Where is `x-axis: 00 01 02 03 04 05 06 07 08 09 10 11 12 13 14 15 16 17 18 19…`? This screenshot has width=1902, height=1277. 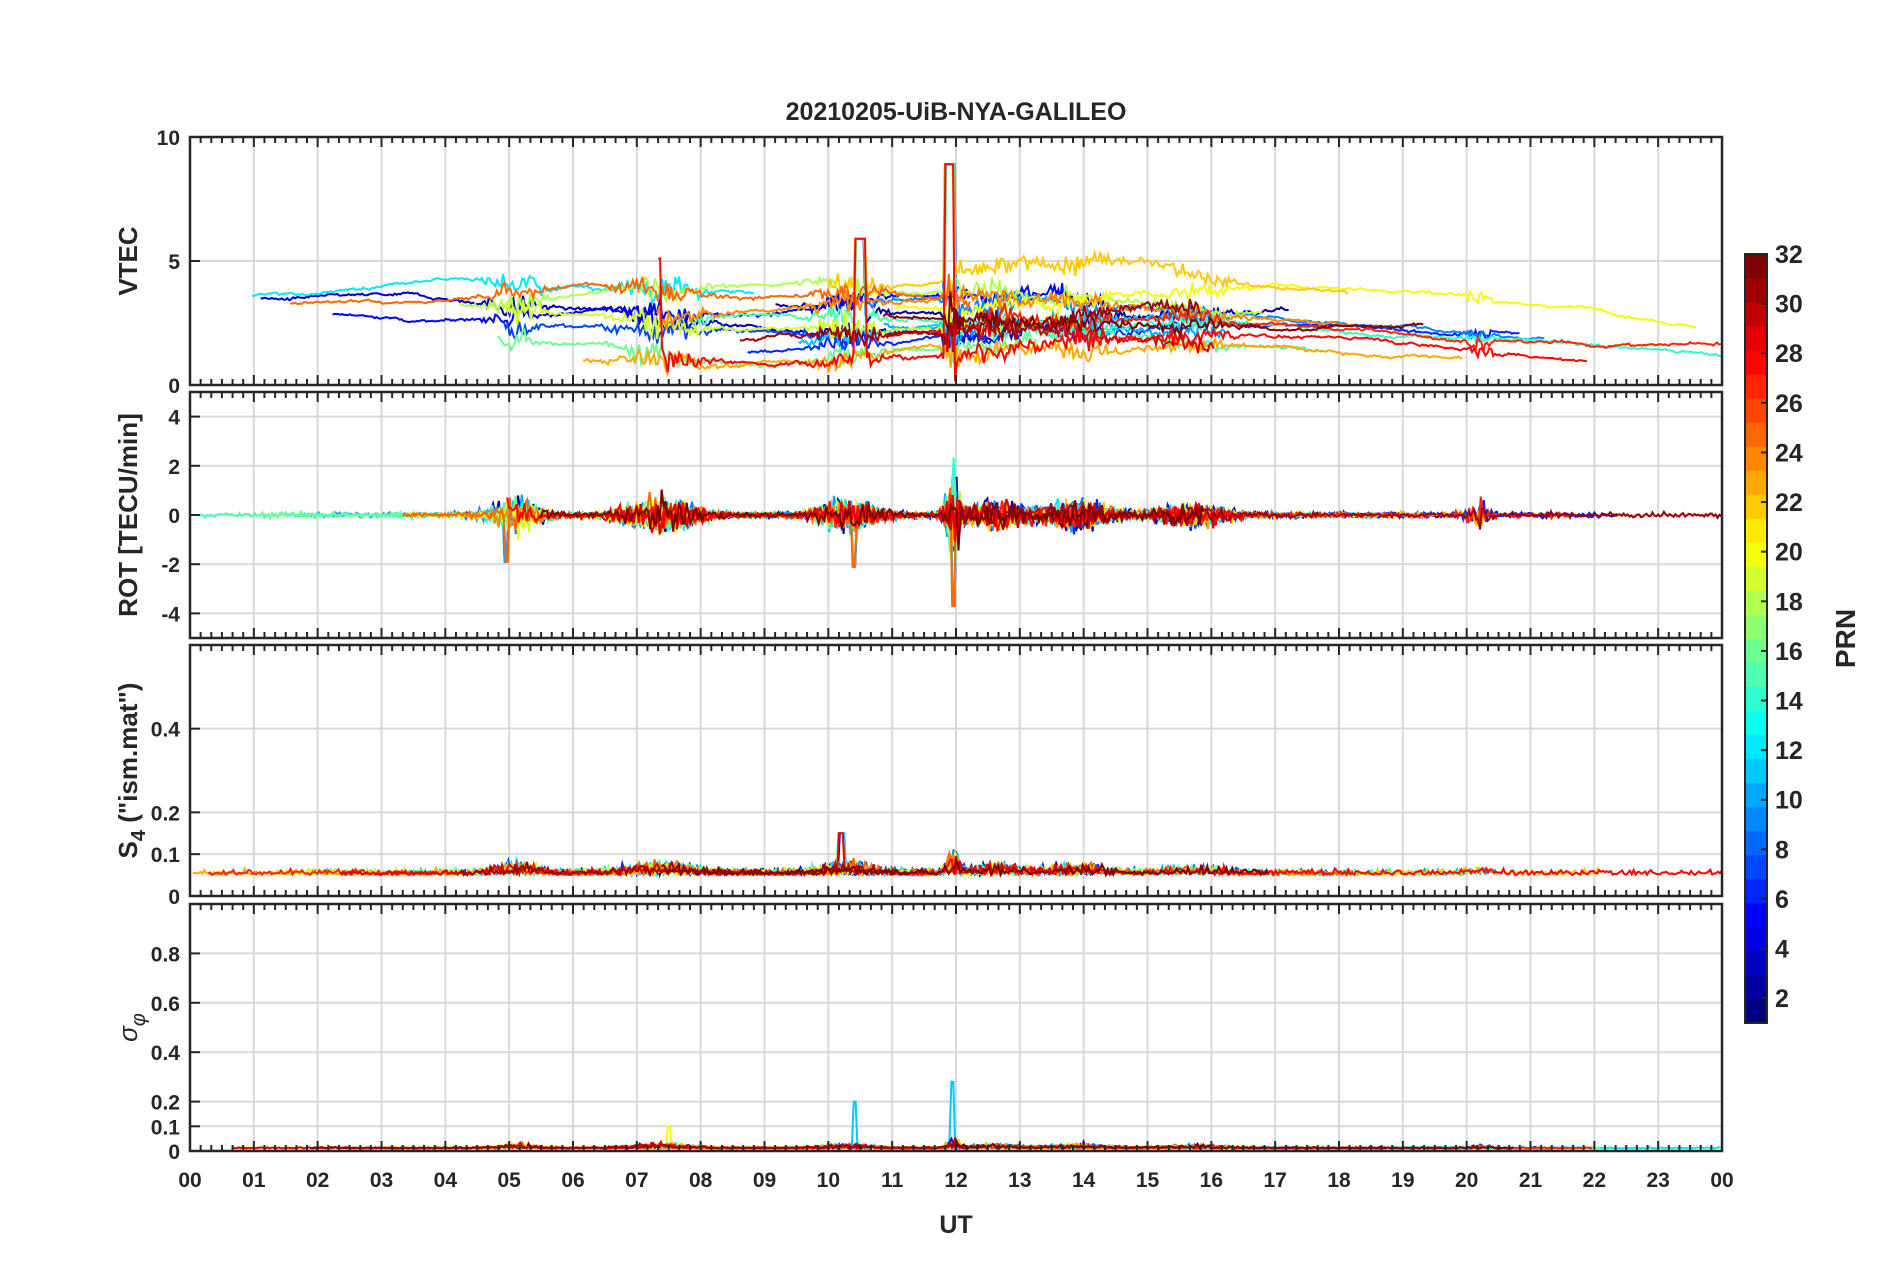 x-axis: 00 01 02 03 04 05 06 07 08 09 10 11 12 13 14 15 16 17 18 19… is located at coordinates (955, 1180).